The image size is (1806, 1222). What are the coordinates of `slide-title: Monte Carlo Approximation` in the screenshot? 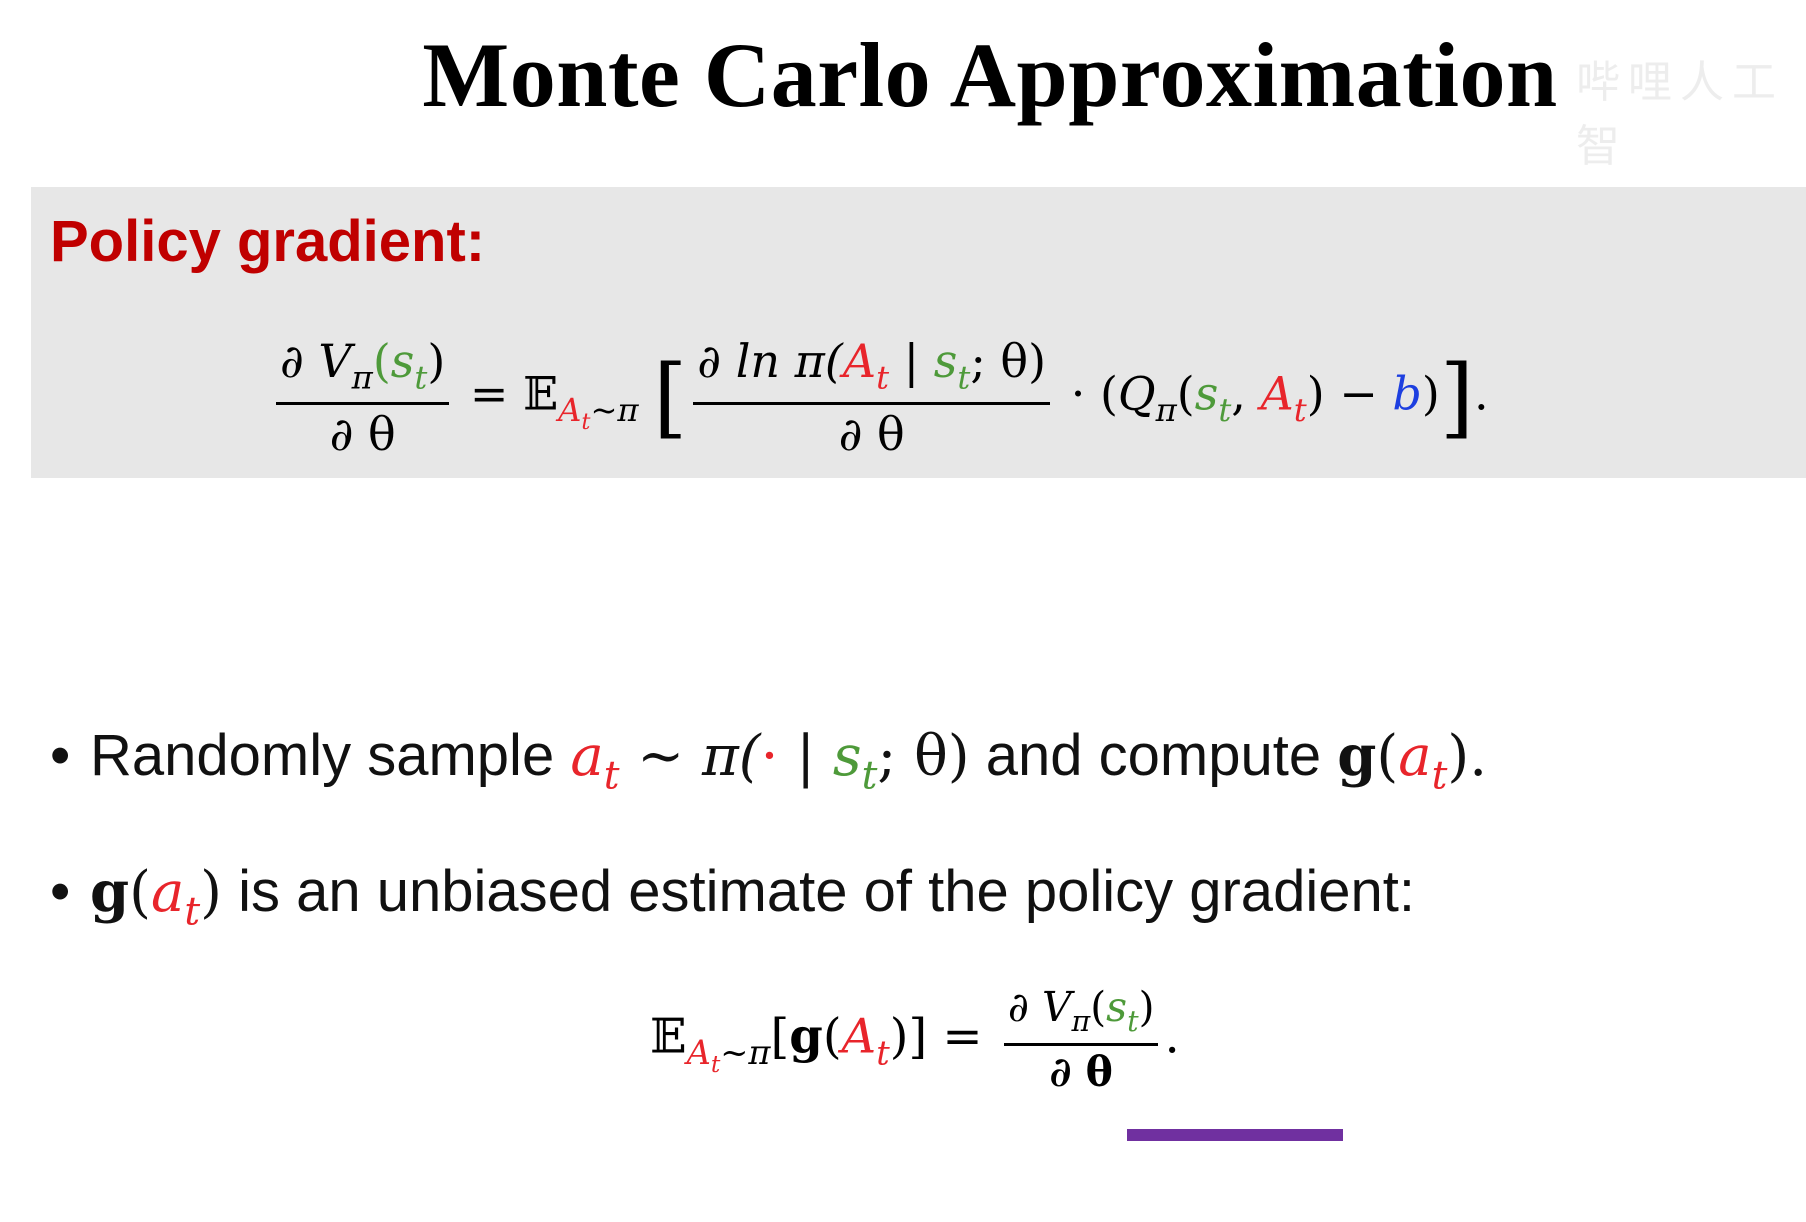 It's located at (990, 75).